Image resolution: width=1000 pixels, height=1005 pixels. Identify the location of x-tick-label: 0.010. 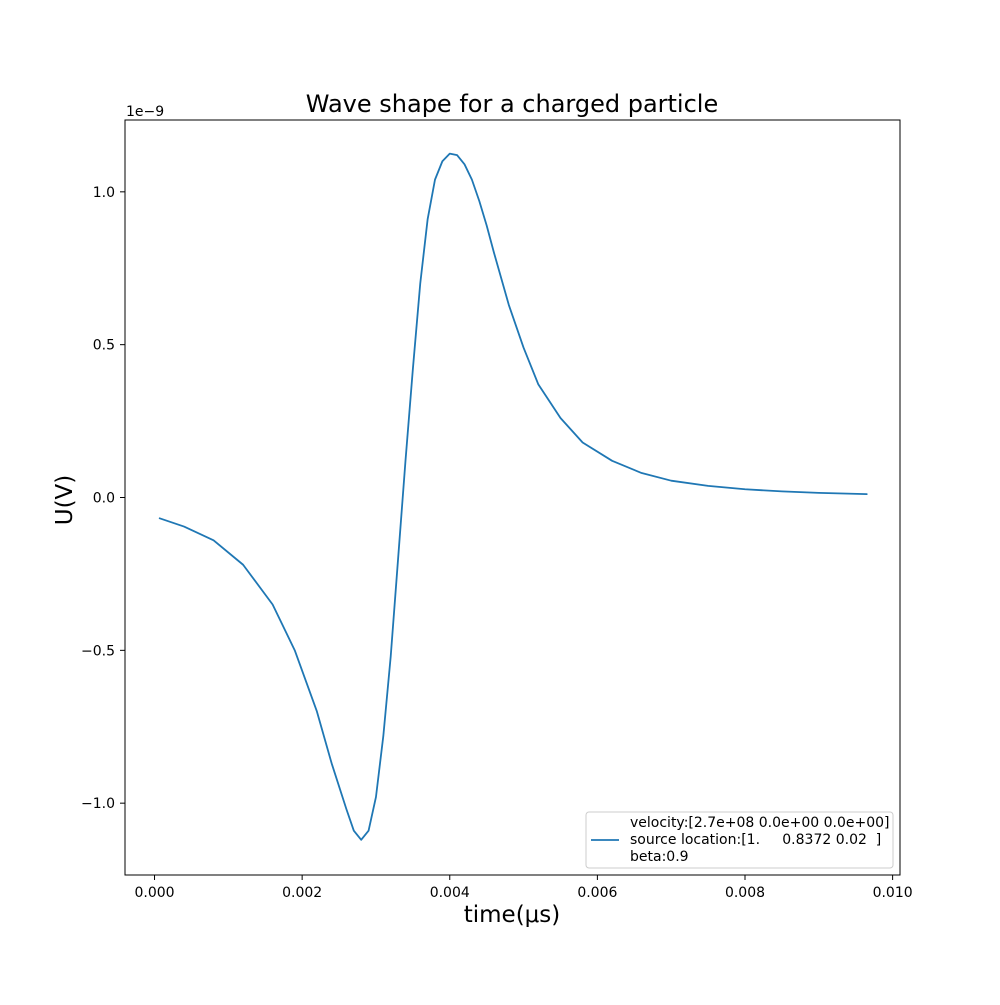
(893, 893).